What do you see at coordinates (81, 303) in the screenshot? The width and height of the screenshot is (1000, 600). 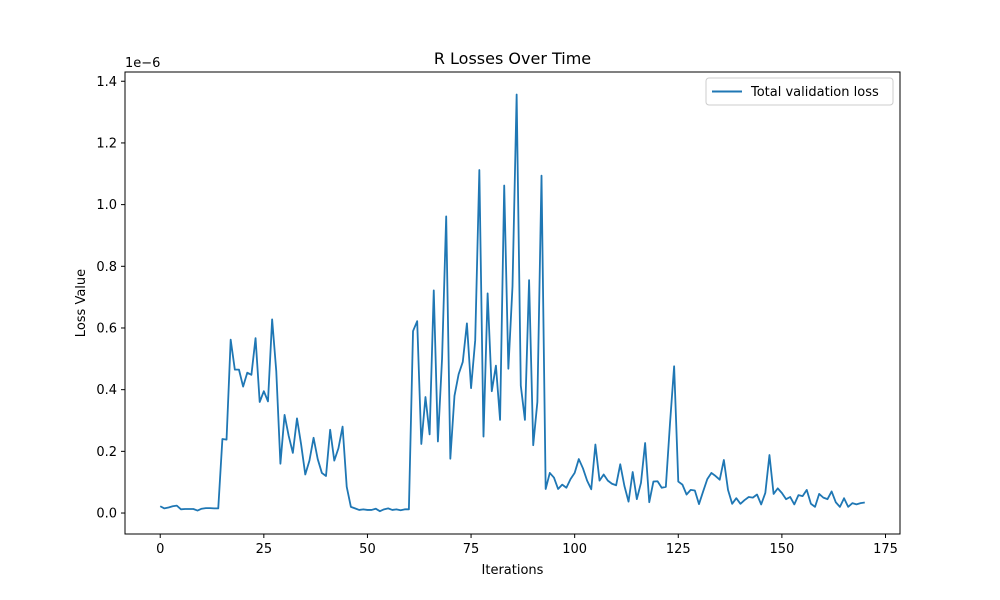 I see `y-axis-label: Loss Value` at bounding box center [81, 303].